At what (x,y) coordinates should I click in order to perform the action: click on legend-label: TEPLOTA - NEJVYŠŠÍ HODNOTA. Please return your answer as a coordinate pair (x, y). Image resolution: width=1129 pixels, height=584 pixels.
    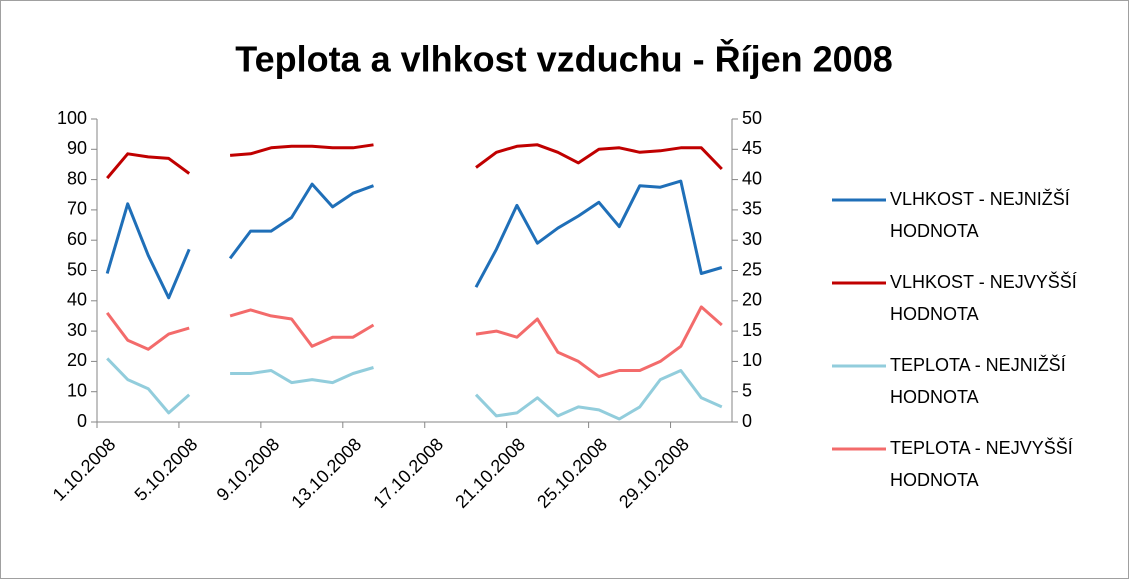
    Looking at the image, I should click on (981, 463).